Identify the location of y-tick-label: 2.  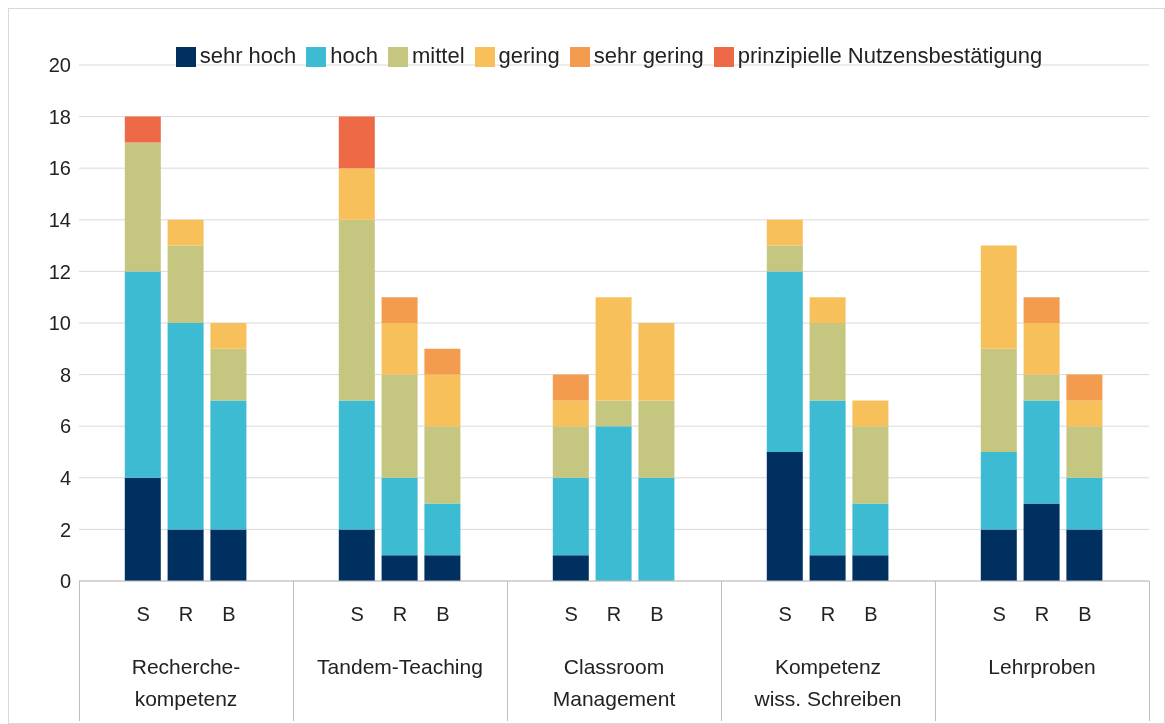
(65, 529).